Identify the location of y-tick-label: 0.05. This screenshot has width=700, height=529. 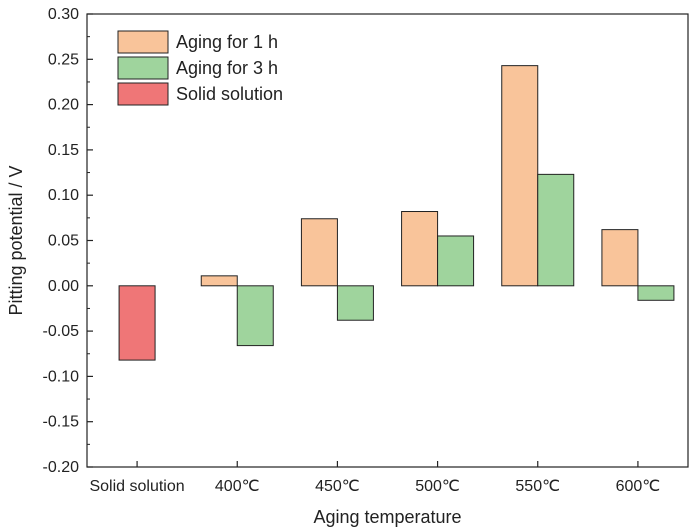
(63, 241).